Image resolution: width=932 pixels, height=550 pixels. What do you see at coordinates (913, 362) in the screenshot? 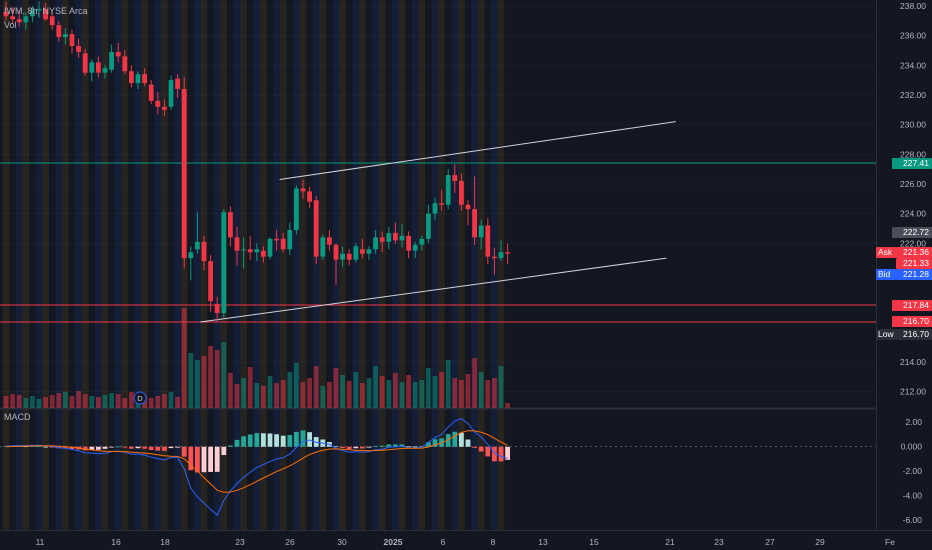
I see `price-tick-label: 214.00` at bounding box center [913, 362].